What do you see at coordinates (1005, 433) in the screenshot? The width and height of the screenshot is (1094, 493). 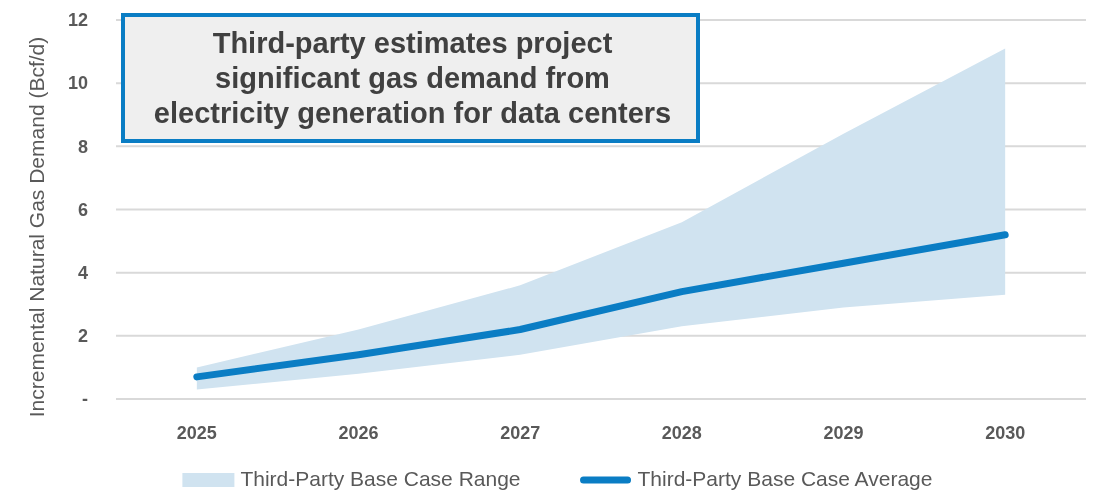 I see `x-tick-label: 2030` at bounding box center [1005, 433].